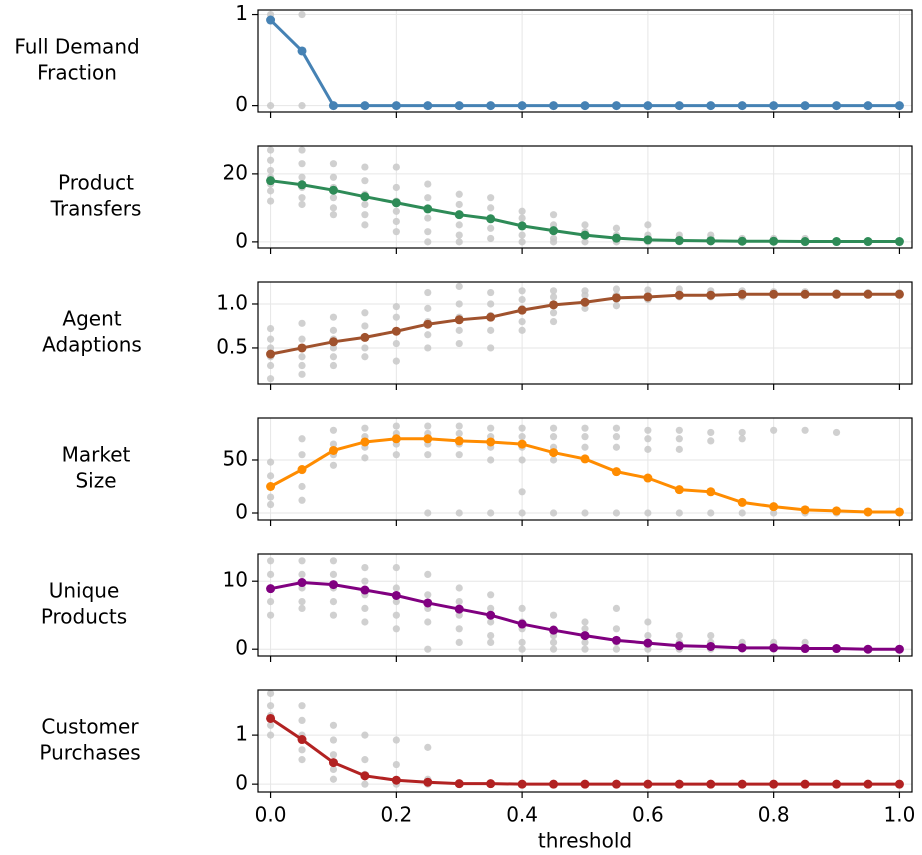 Image resolution: width=922 pixels, height=855 pixels. What do you see at coordinates (96, 209) in the screenshot?
I see `y-axis-label: Transfers` at bounding box center [96, 209].